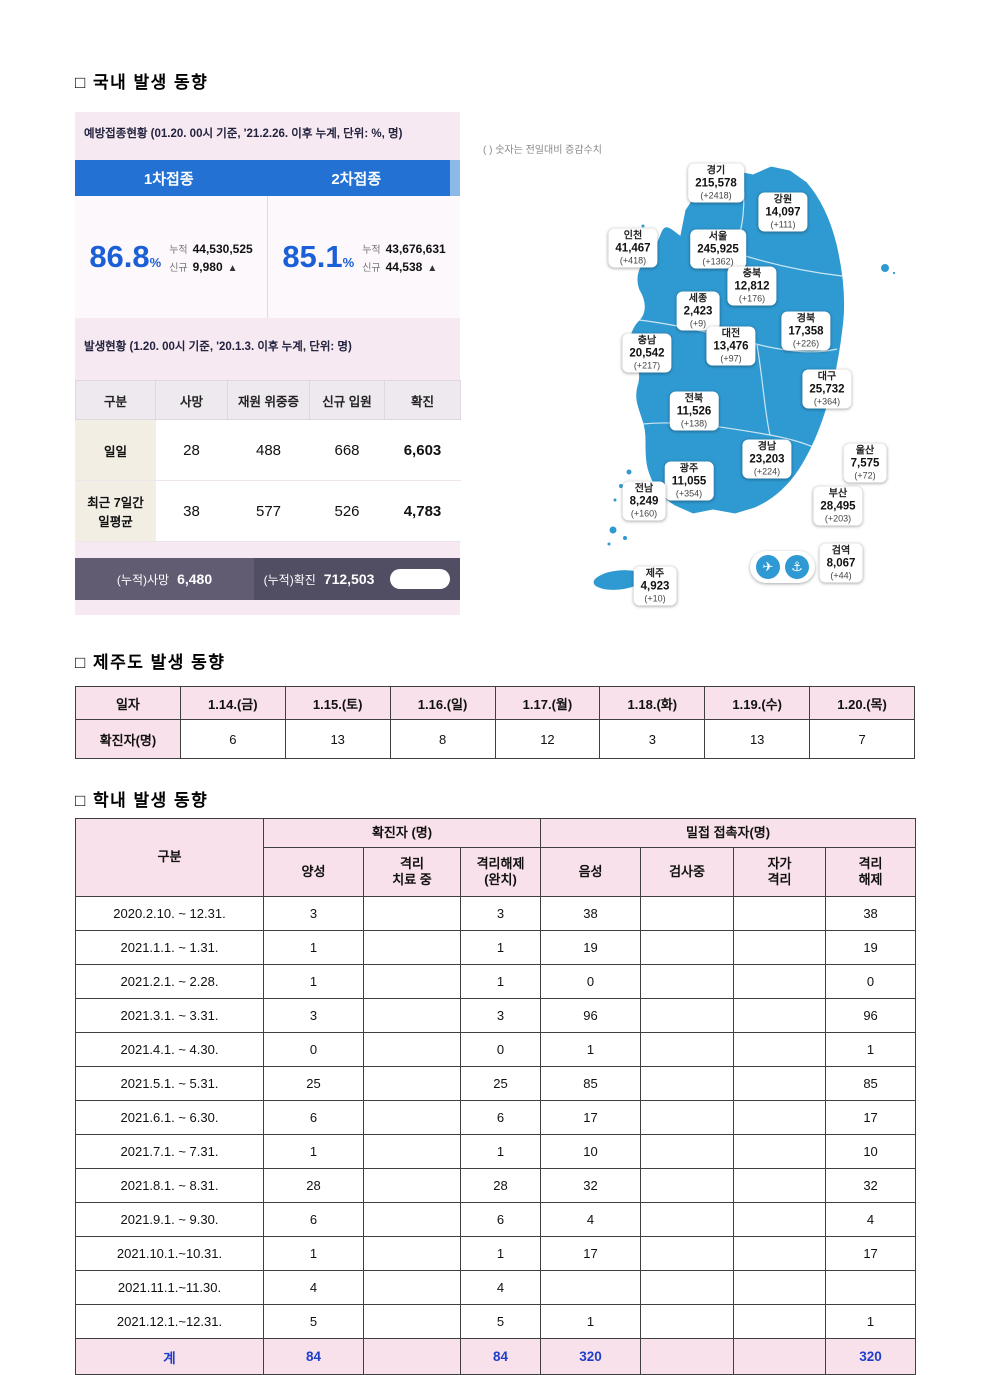 This screenshot has width=992, height=1375. Describe the element at coordinates (267, 579) in the screenshot. I see `cumulative-footer: (누적)사망 6,480 (누적)확진 712,503` at that location.